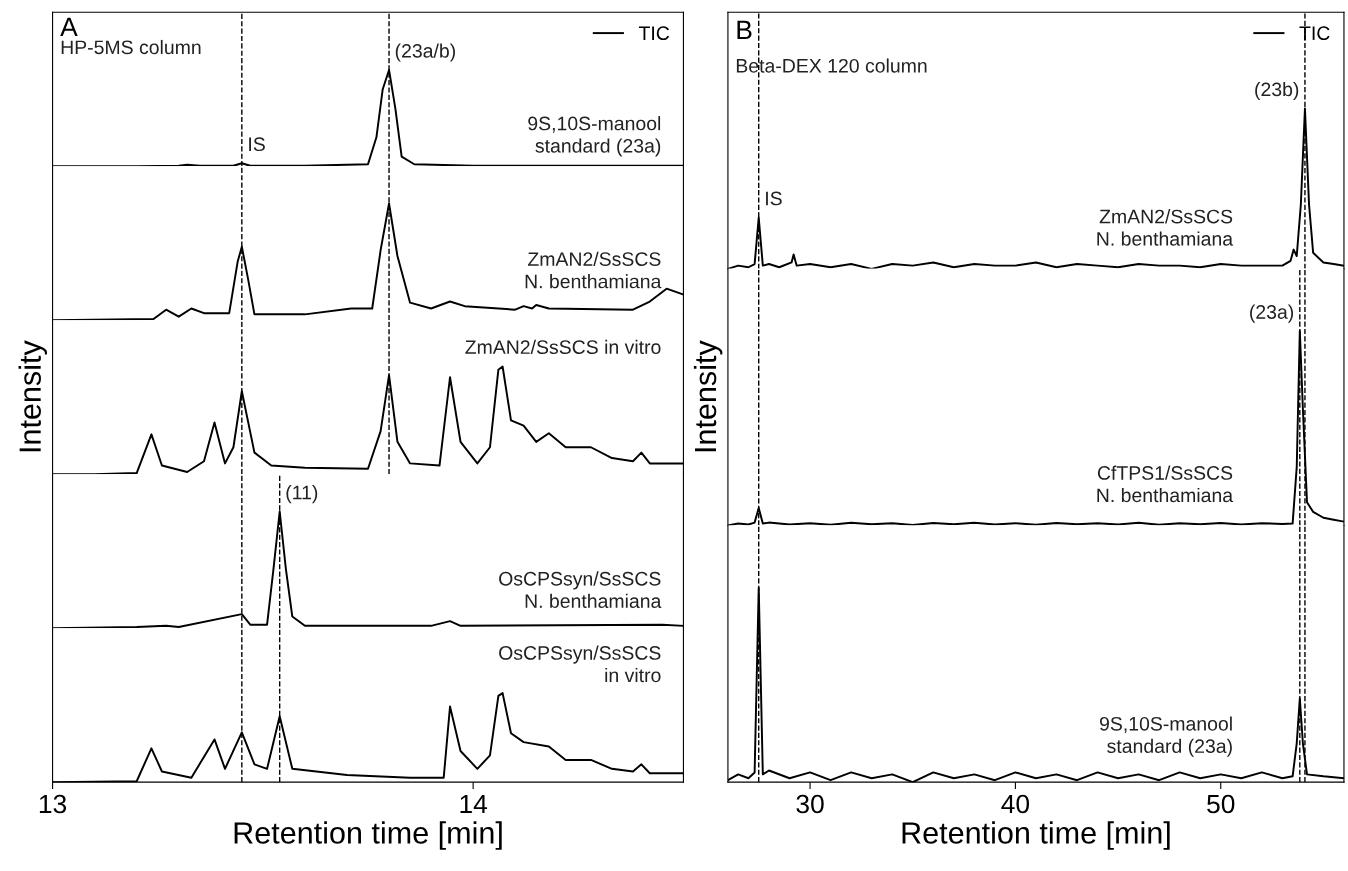 The image size is (1348, 871). Describe the element at coordinates (580, 589) in the screenshot. I see `annotation: OsCPSsyn/SsSCS N. benthamiana` at that location.